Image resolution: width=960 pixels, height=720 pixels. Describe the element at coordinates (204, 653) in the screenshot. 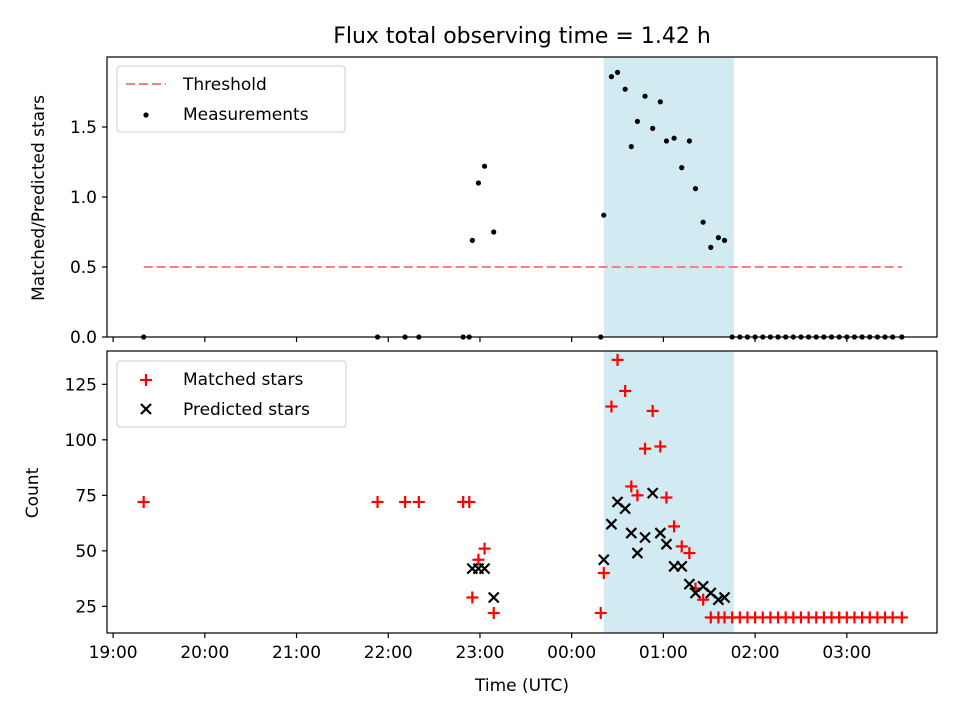

I see `x-tick-label: 20:00` at that location.